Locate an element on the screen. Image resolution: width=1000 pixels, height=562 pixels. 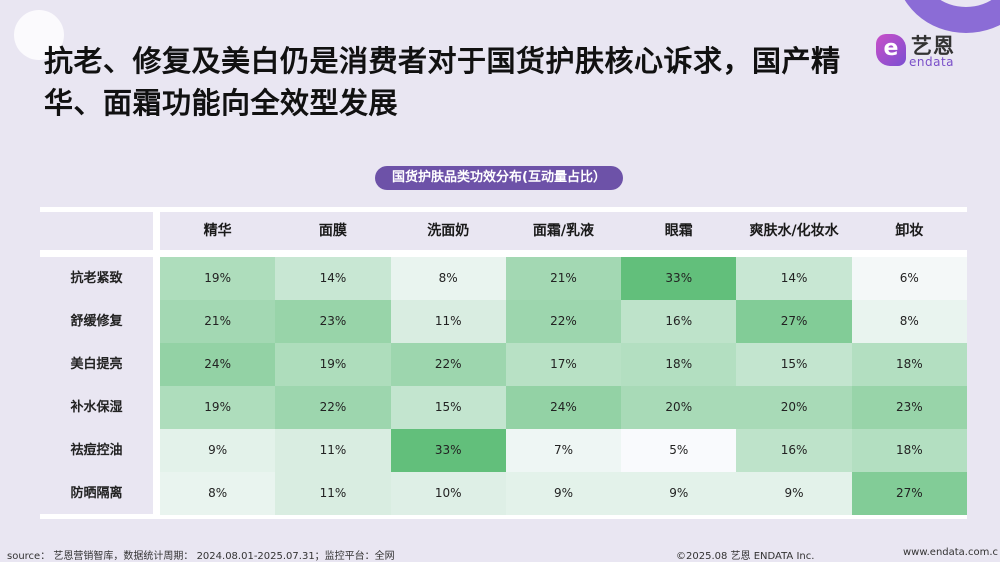
table-row: 9% 11% 33% 7% 5% 16% 18% is located at coordinates (563, 450).